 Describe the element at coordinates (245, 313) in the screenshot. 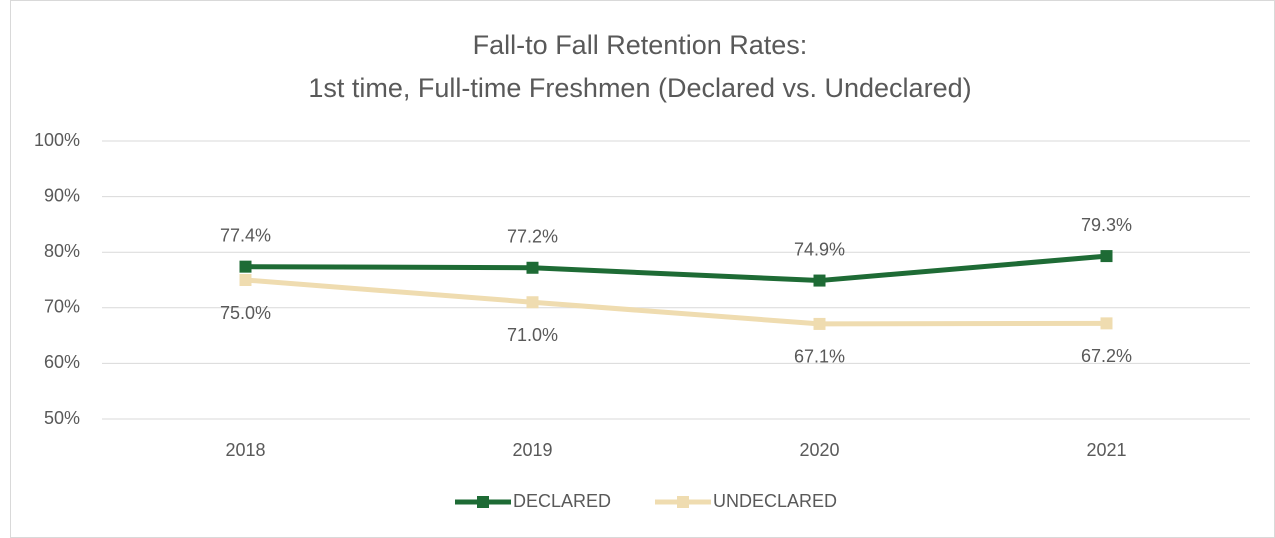

I see `data-label: 75.0%` at that location.